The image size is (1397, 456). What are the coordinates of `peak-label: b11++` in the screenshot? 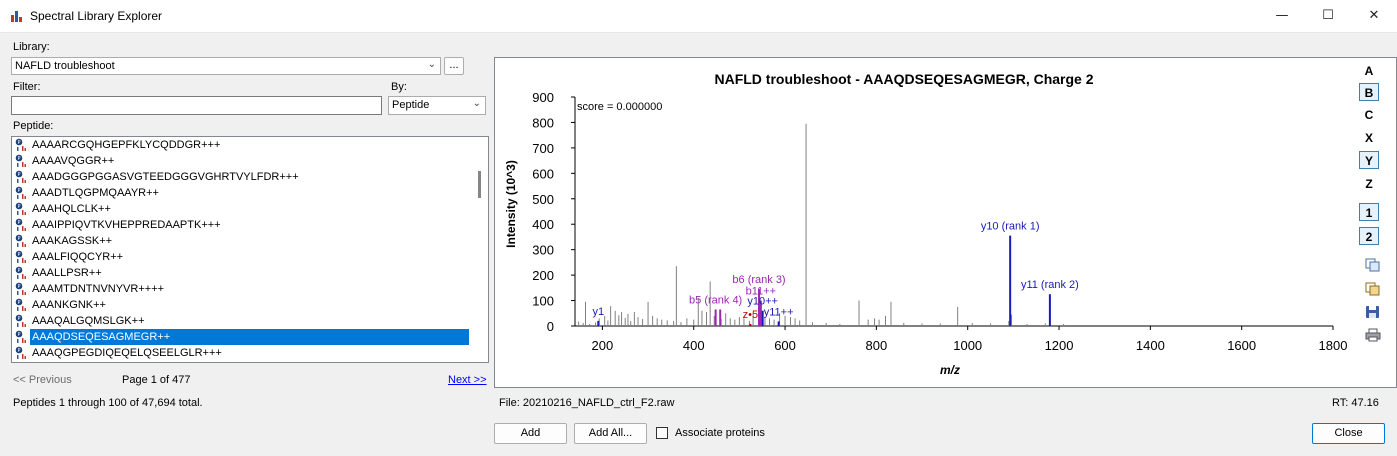 It's located at (761, 292).